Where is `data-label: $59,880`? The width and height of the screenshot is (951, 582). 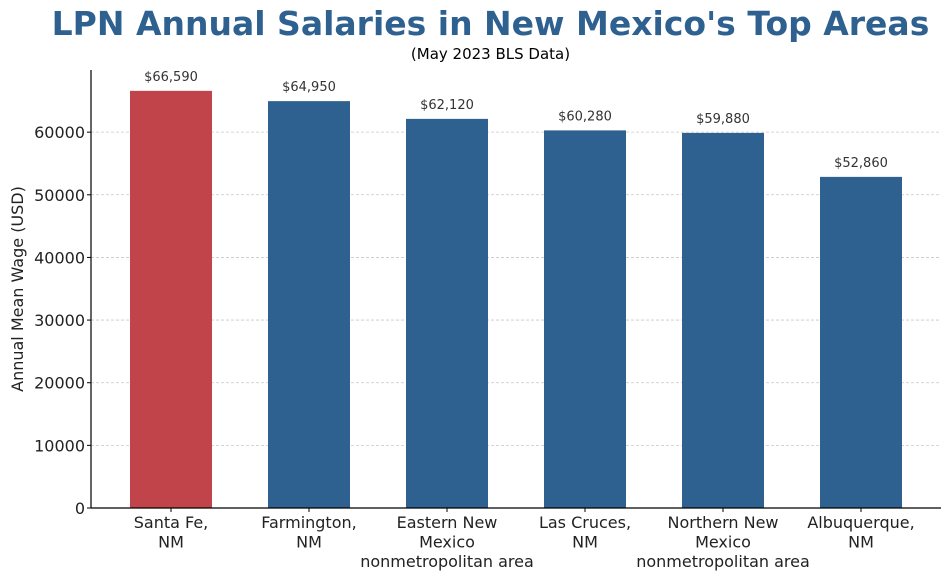
data-label: $59,880 is located at coordinates (723, 119).